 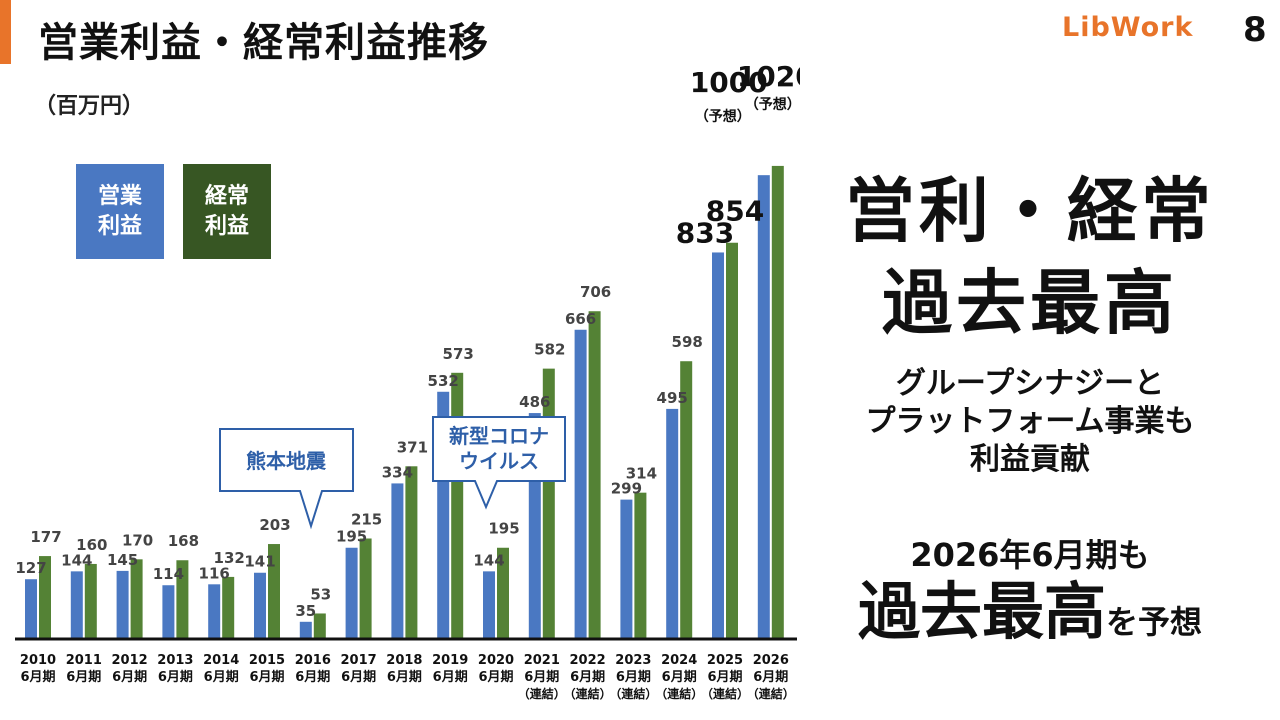 I want to click on x-tick-label-15-0: 2025, so click(x=725, y=660).